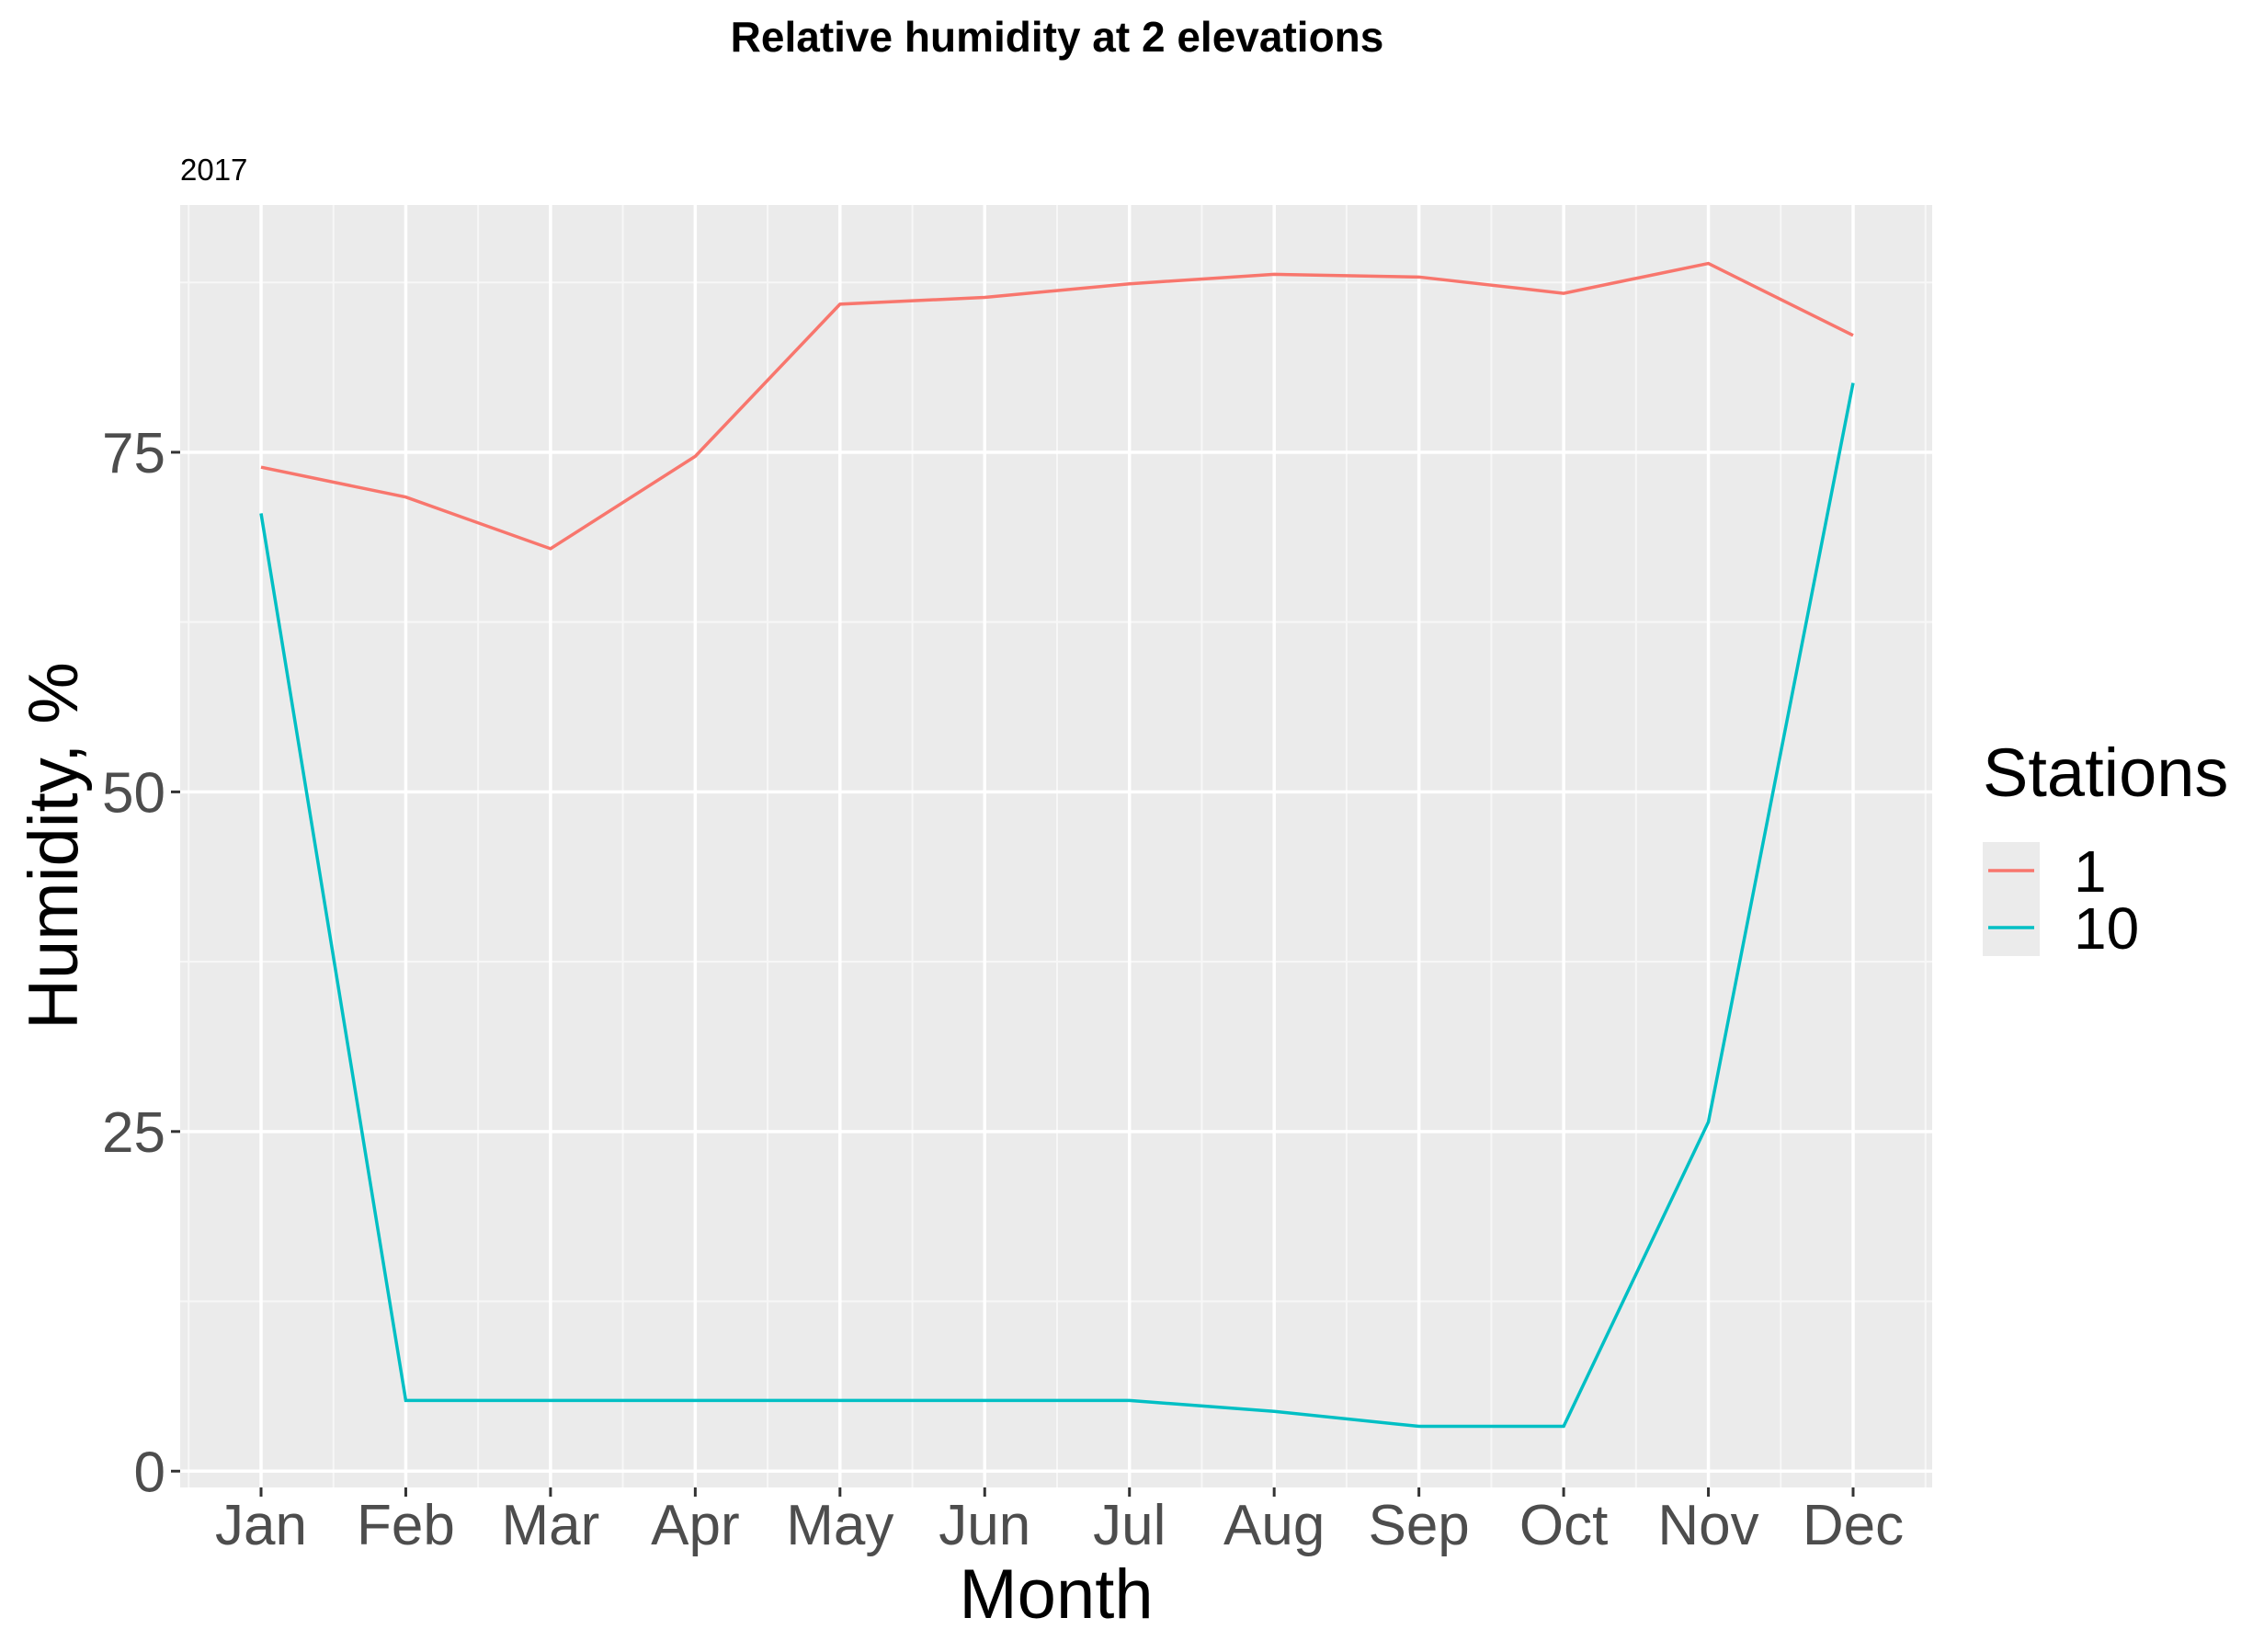  I want to click on x-tick-label: Nov, so click(1707, 1525).